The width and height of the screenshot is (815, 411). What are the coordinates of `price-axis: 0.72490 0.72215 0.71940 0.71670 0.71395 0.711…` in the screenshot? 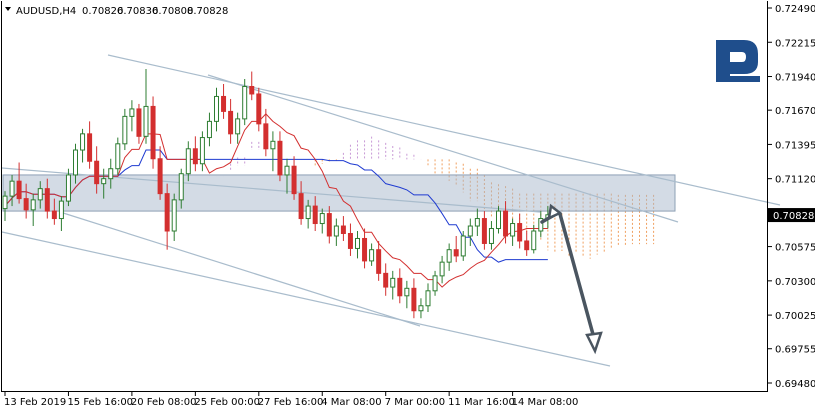 It's located at (791, 197).